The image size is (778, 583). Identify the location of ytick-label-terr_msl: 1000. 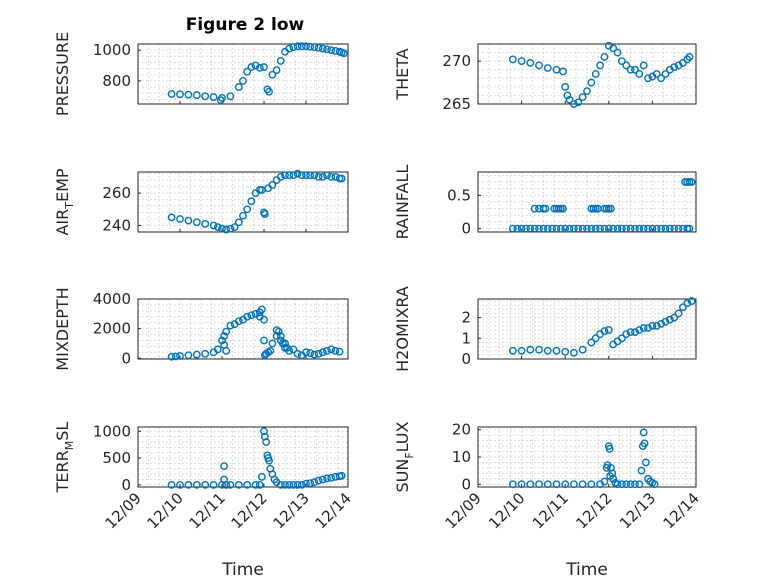
(112, 431).